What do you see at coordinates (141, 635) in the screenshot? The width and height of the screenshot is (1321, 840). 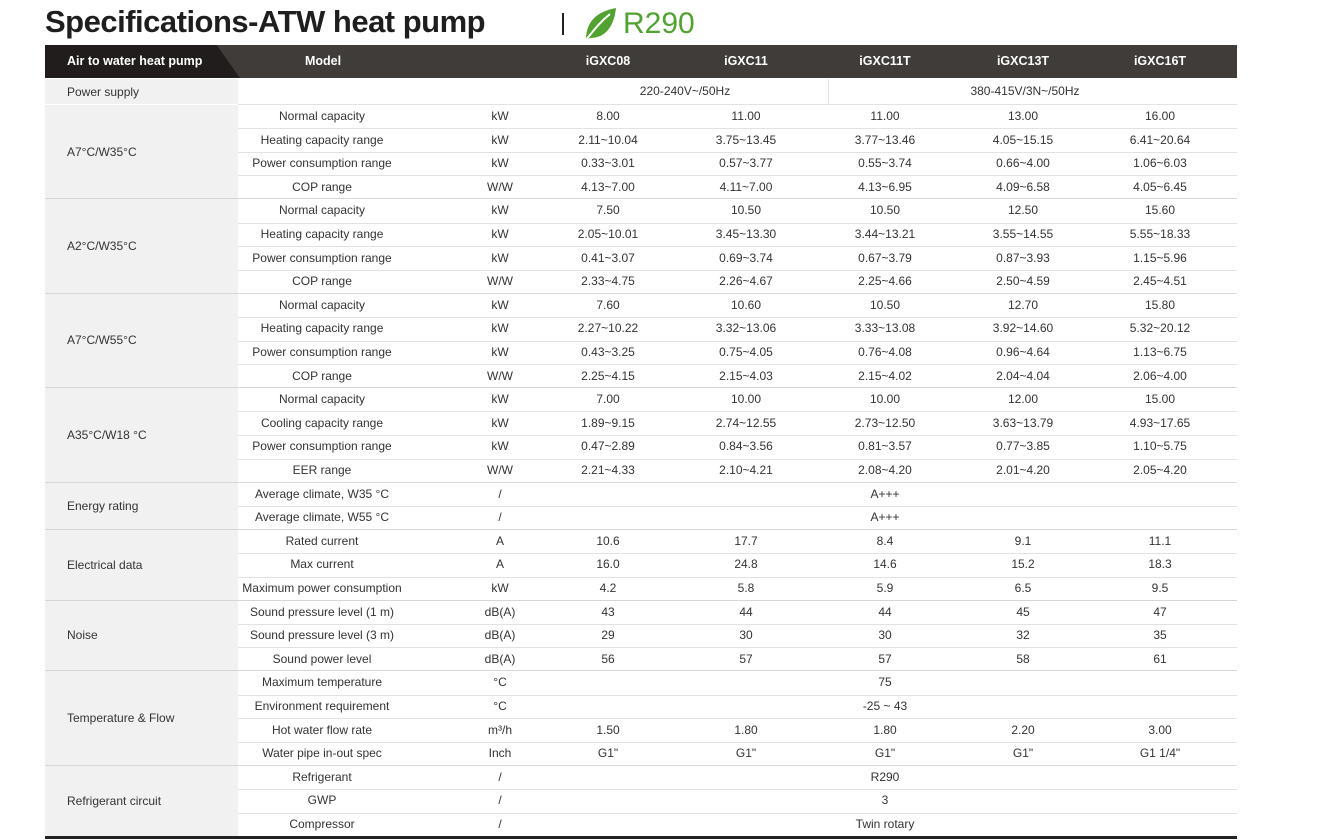 I see `section-label: Noise` at bounding box center [141, 635].